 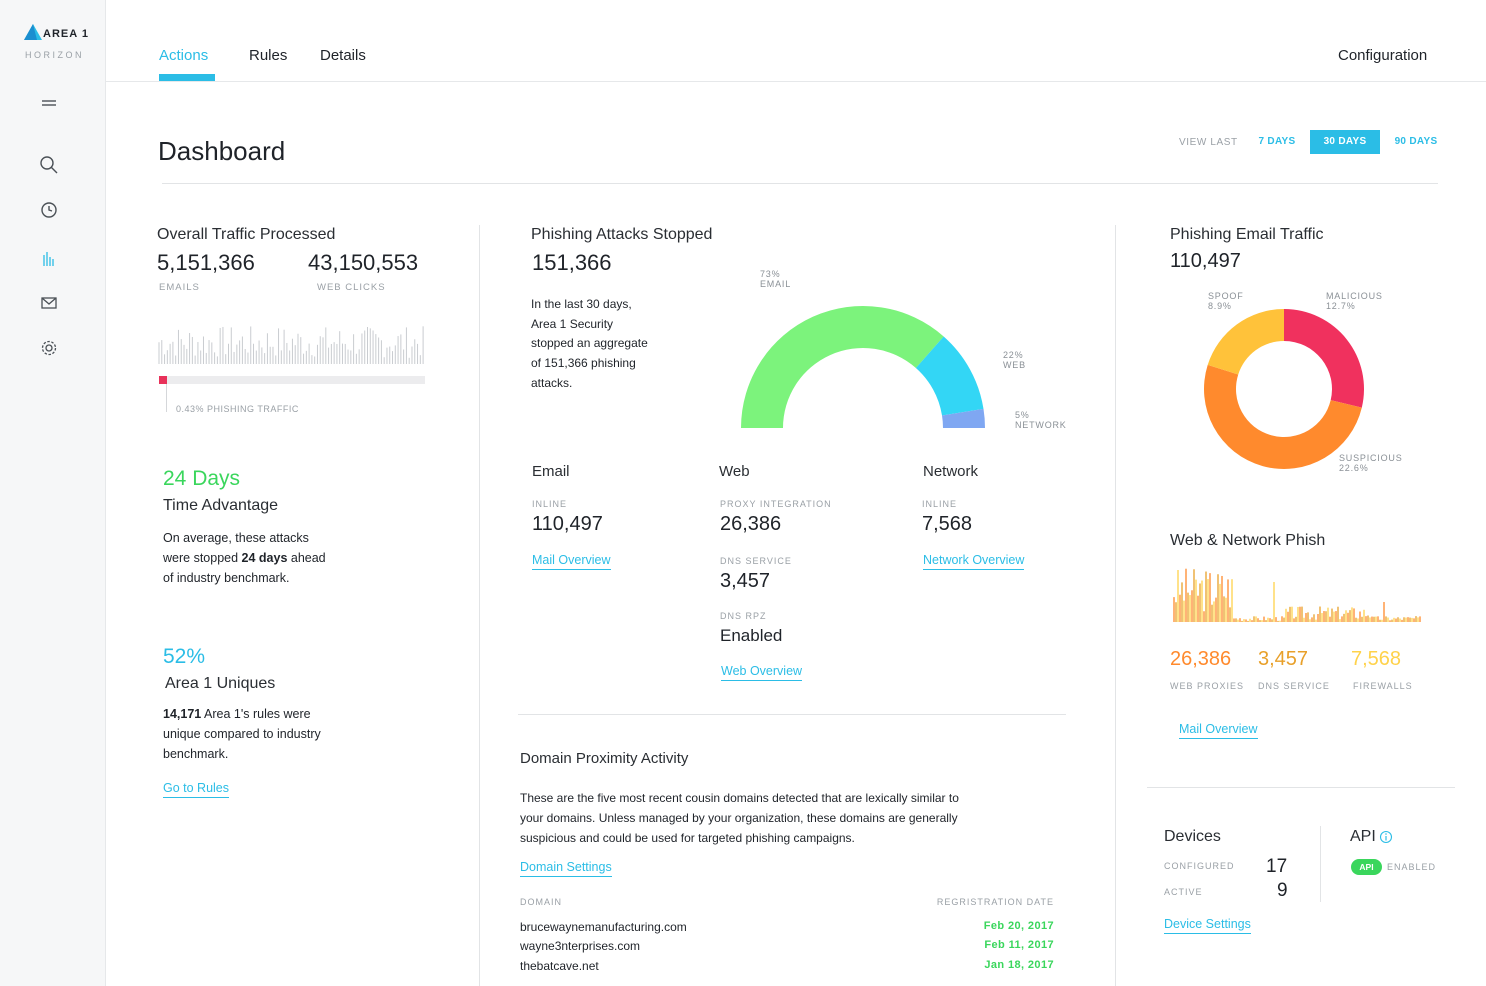 I want to click on web-clicks-value: 43,150,553, so click(x=363, y=262).